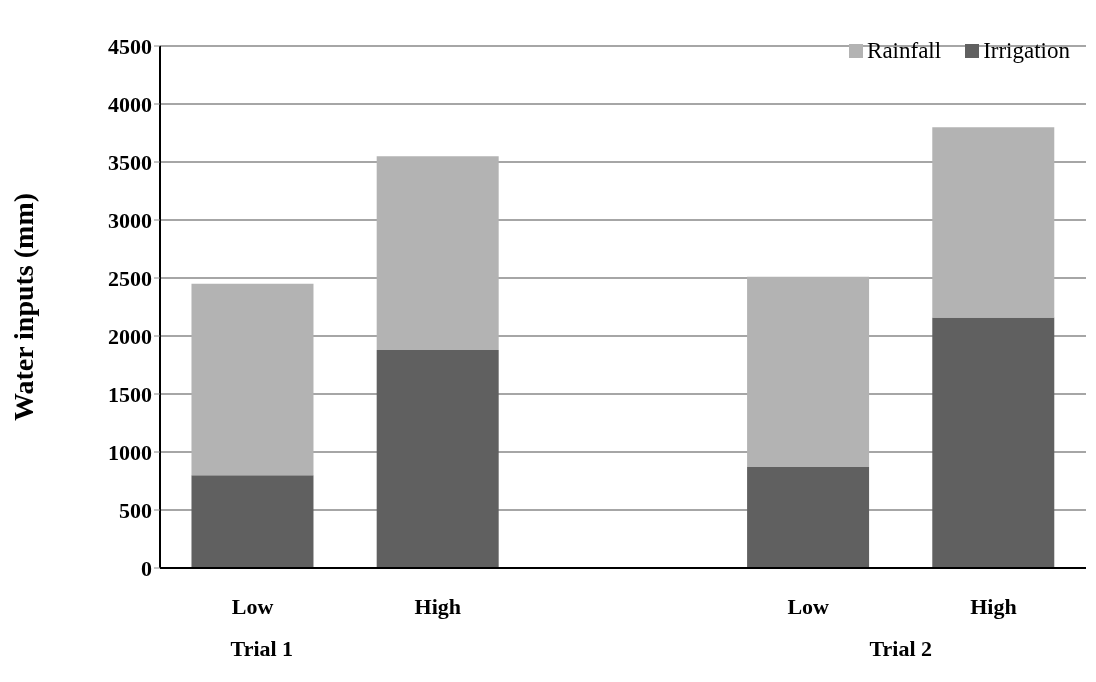 This screenshot has width=1096, height=682. I want to click on y-tick-label: 4500, so click(130, 46).